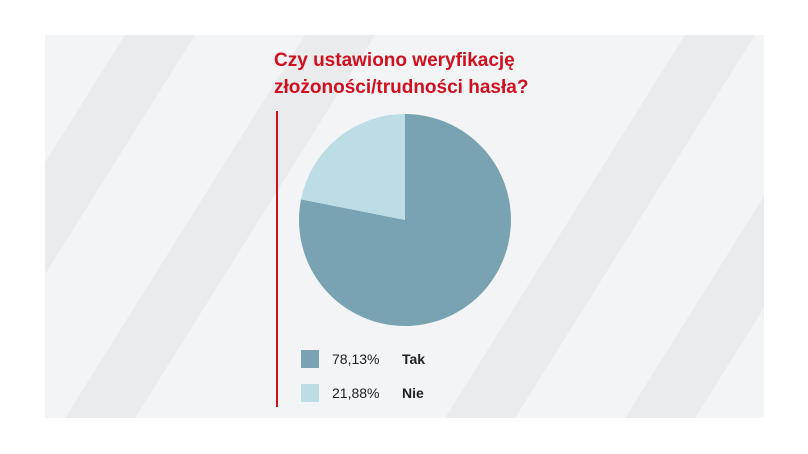 Image resolution: width=808 pixels, height=454 pixels. Describe the element at coordinates (413, 393) in the screenshot. I see `legend-label-nie: Nie` at that location.